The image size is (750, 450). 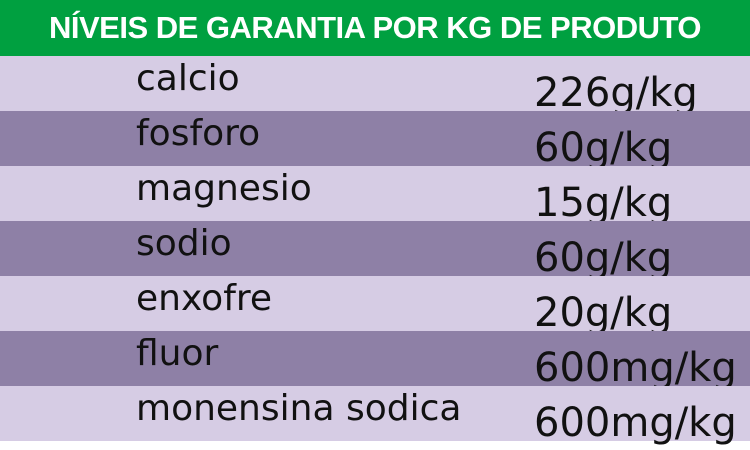 What do you see at coordinates (224, 188) in the screenshot?
I see `nutrient-name: magnesio` at bounding box center [224, 188].